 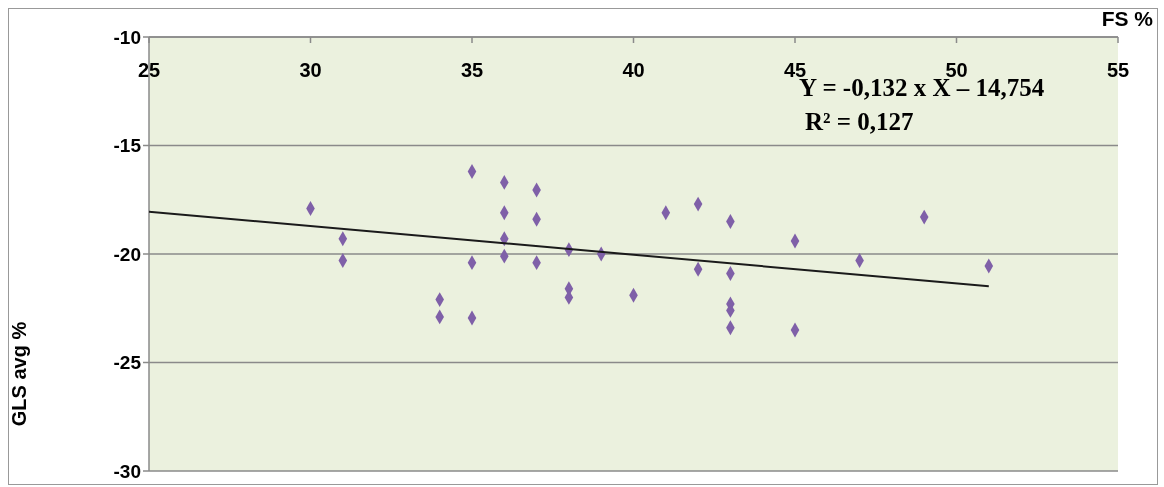 What do you see at coordinates (472, 70) in the screenshot?
I see `x-tick-label: 35` at bounding box center [472, 70].